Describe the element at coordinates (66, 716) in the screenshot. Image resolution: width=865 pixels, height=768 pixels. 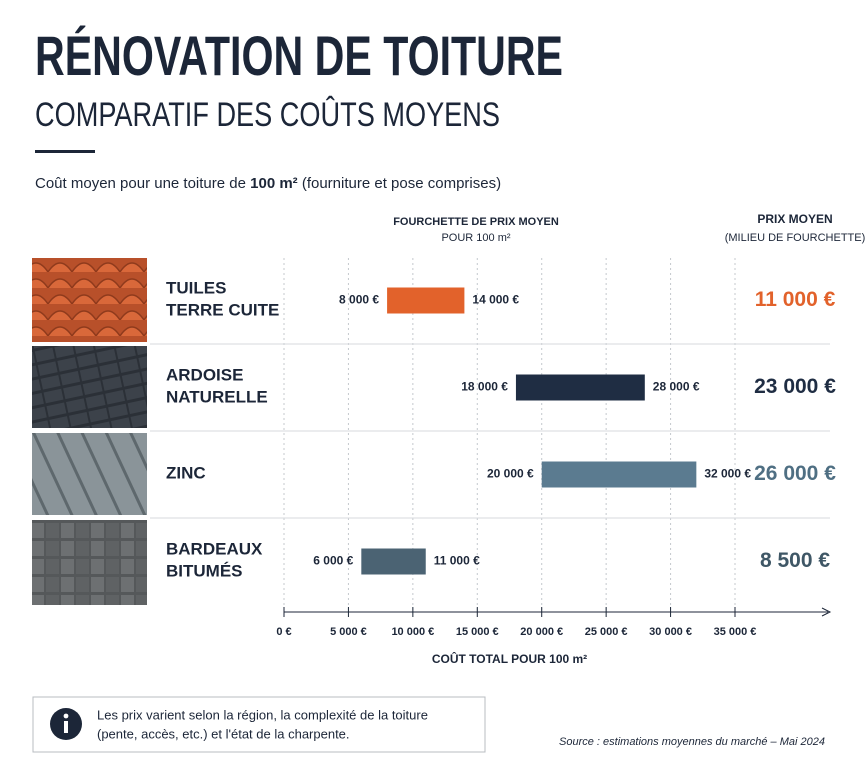
I see `info-icon-dot` at that location.